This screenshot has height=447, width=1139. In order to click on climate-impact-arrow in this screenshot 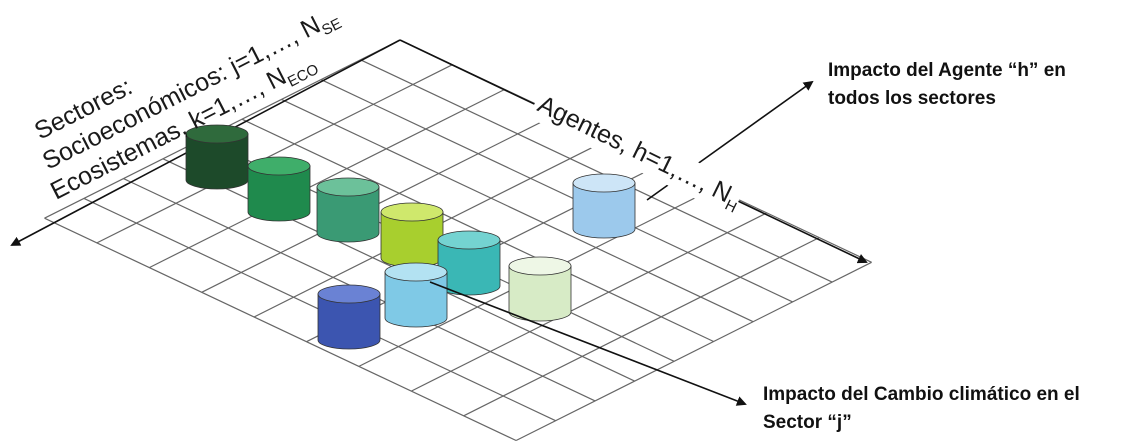, I will do `click(588, 343)`.